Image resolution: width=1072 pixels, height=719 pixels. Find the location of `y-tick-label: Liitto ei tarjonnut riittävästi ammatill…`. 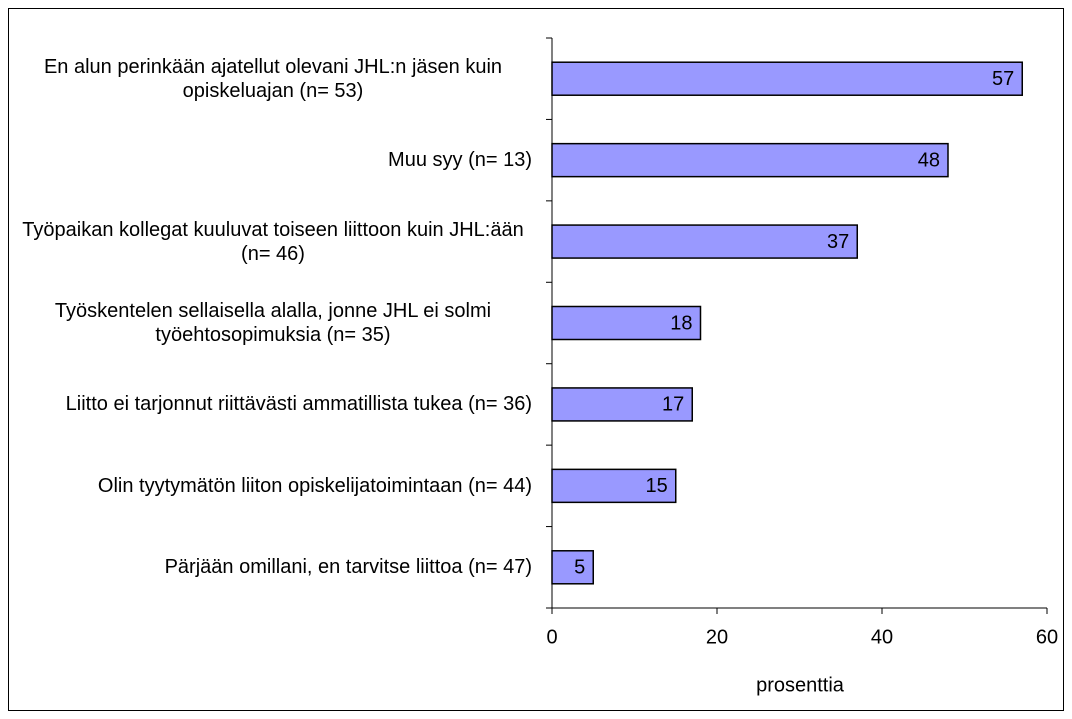

y-tick-label: Liitto ei tarjonnut riittävästi ammatill… is located at coordinates (273, 404).